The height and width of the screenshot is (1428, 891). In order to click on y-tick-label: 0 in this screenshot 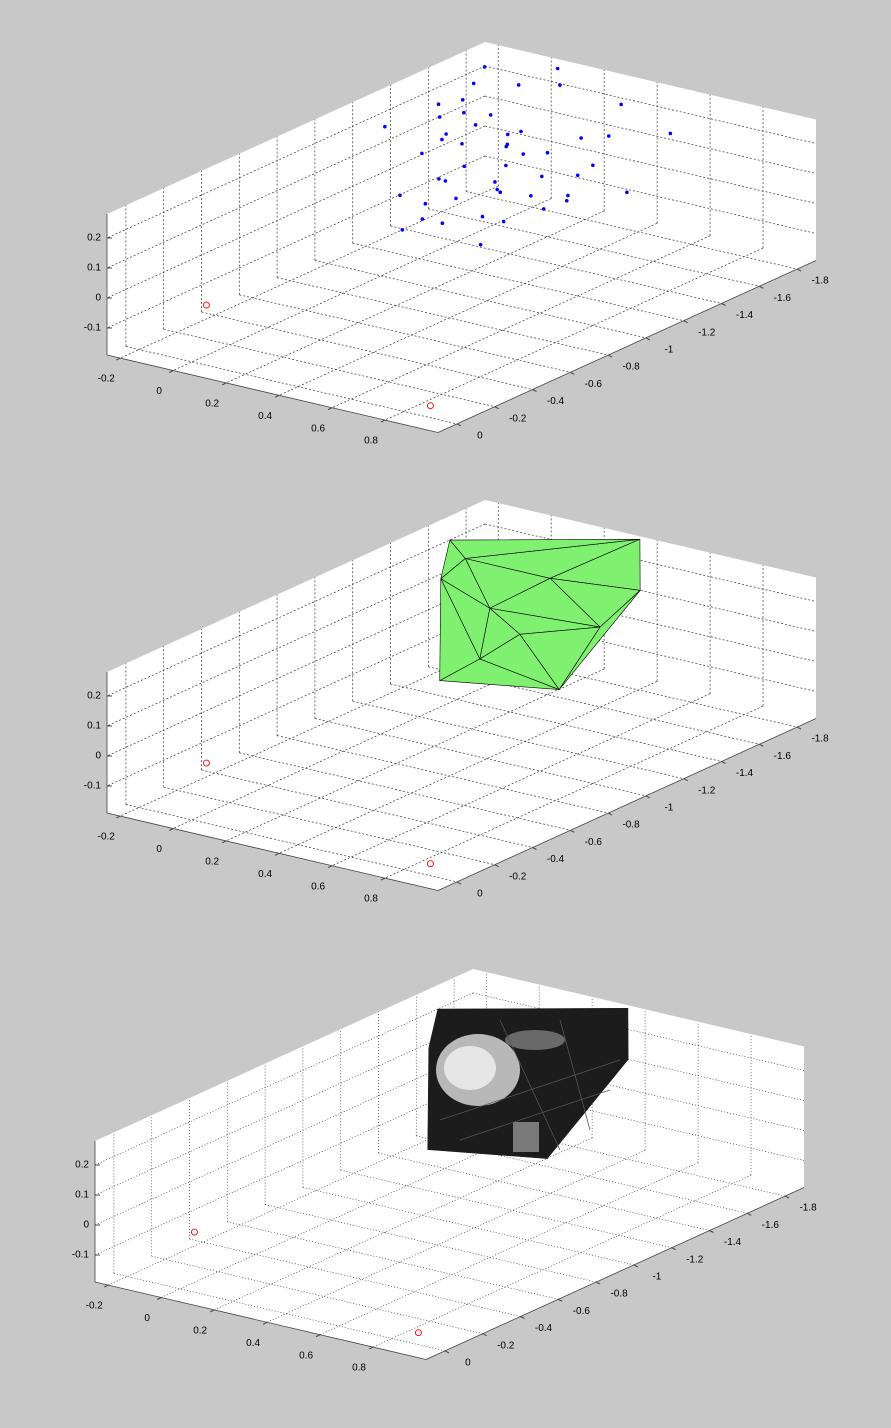, I will do `click(480, 894)`.